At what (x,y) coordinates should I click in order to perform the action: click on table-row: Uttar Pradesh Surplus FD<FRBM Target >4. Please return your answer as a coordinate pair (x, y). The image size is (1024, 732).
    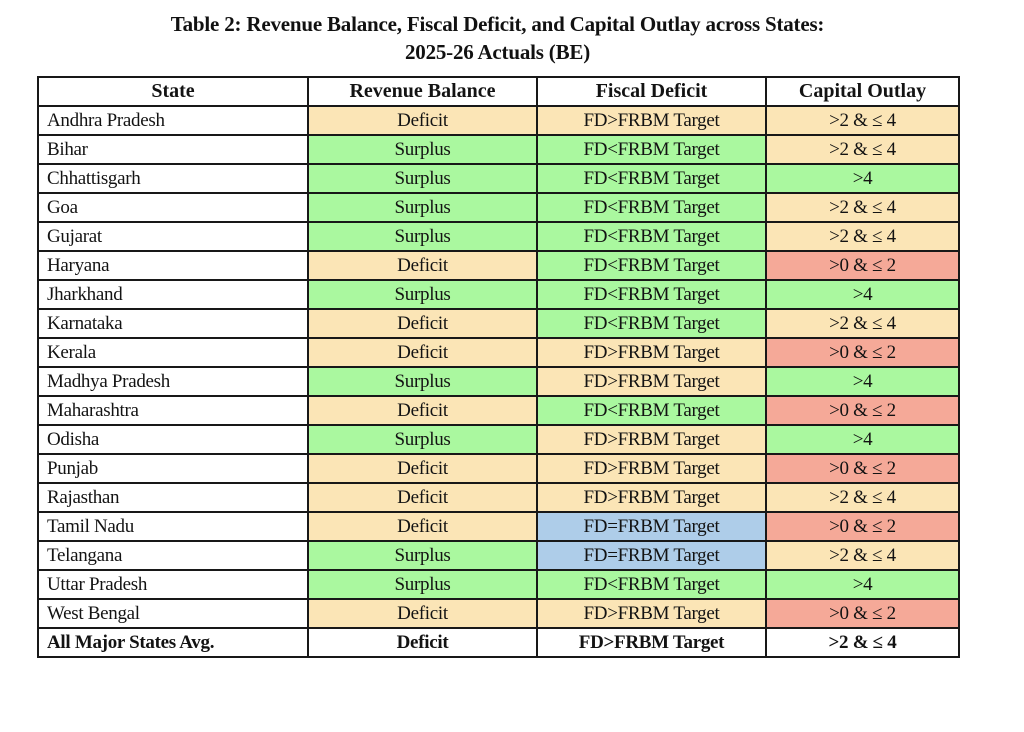
    Looking at the image, I should click on (498, 584).